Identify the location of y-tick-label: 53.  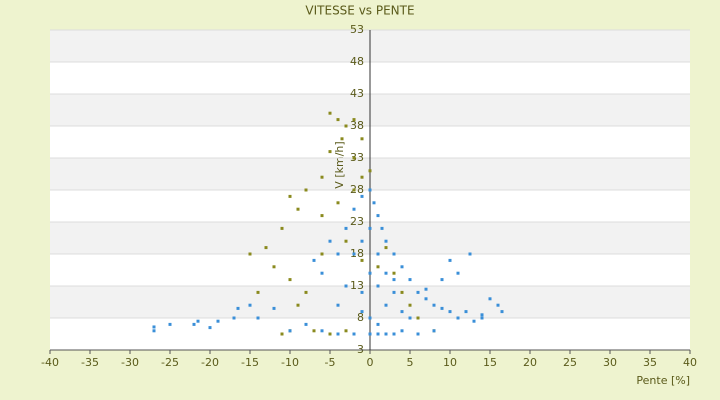
(357, 29).